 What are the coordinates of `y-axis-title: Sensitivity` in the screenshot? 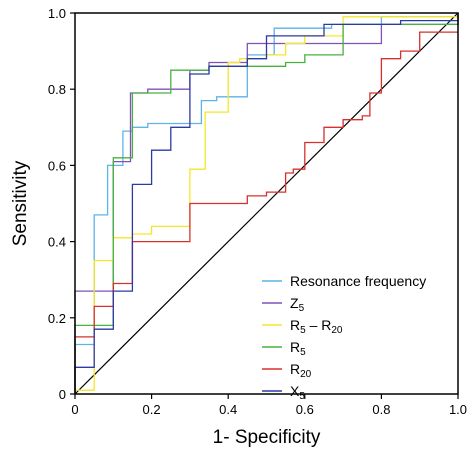 It's located at (20, 203).